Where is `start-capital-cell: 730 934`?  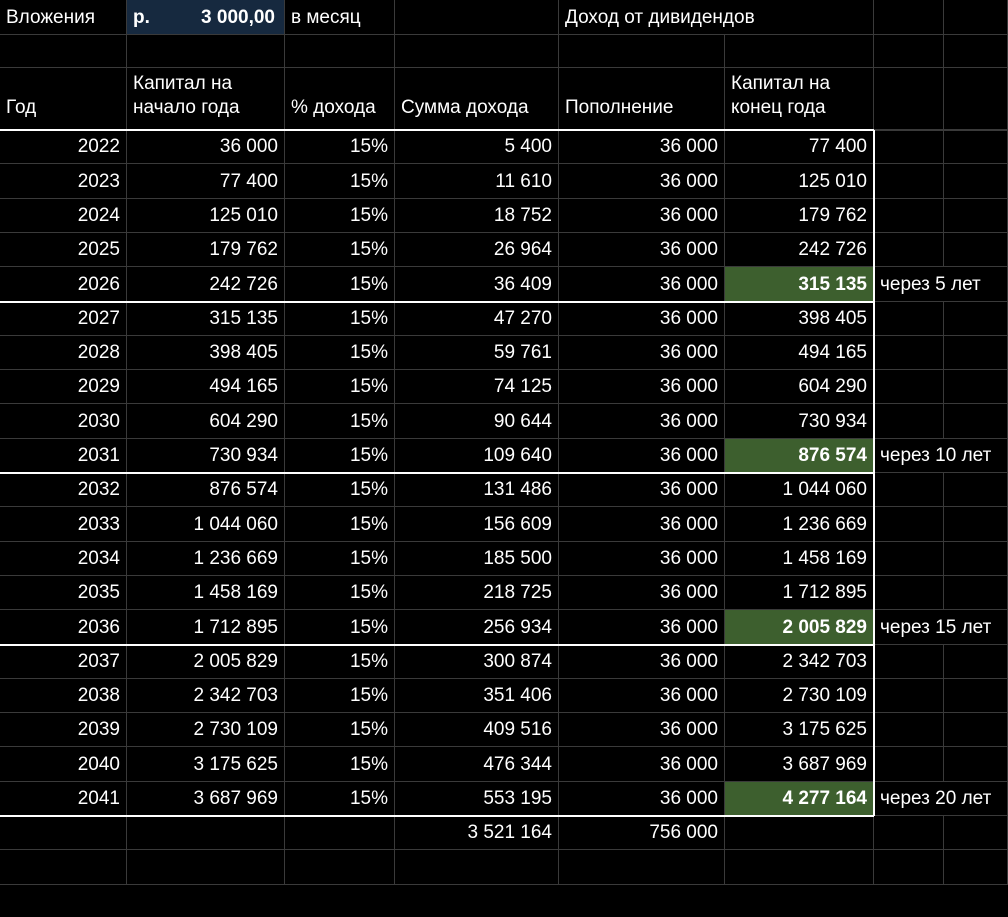
start-capital-cell: 730 934 is located at coordinates (206, 456).